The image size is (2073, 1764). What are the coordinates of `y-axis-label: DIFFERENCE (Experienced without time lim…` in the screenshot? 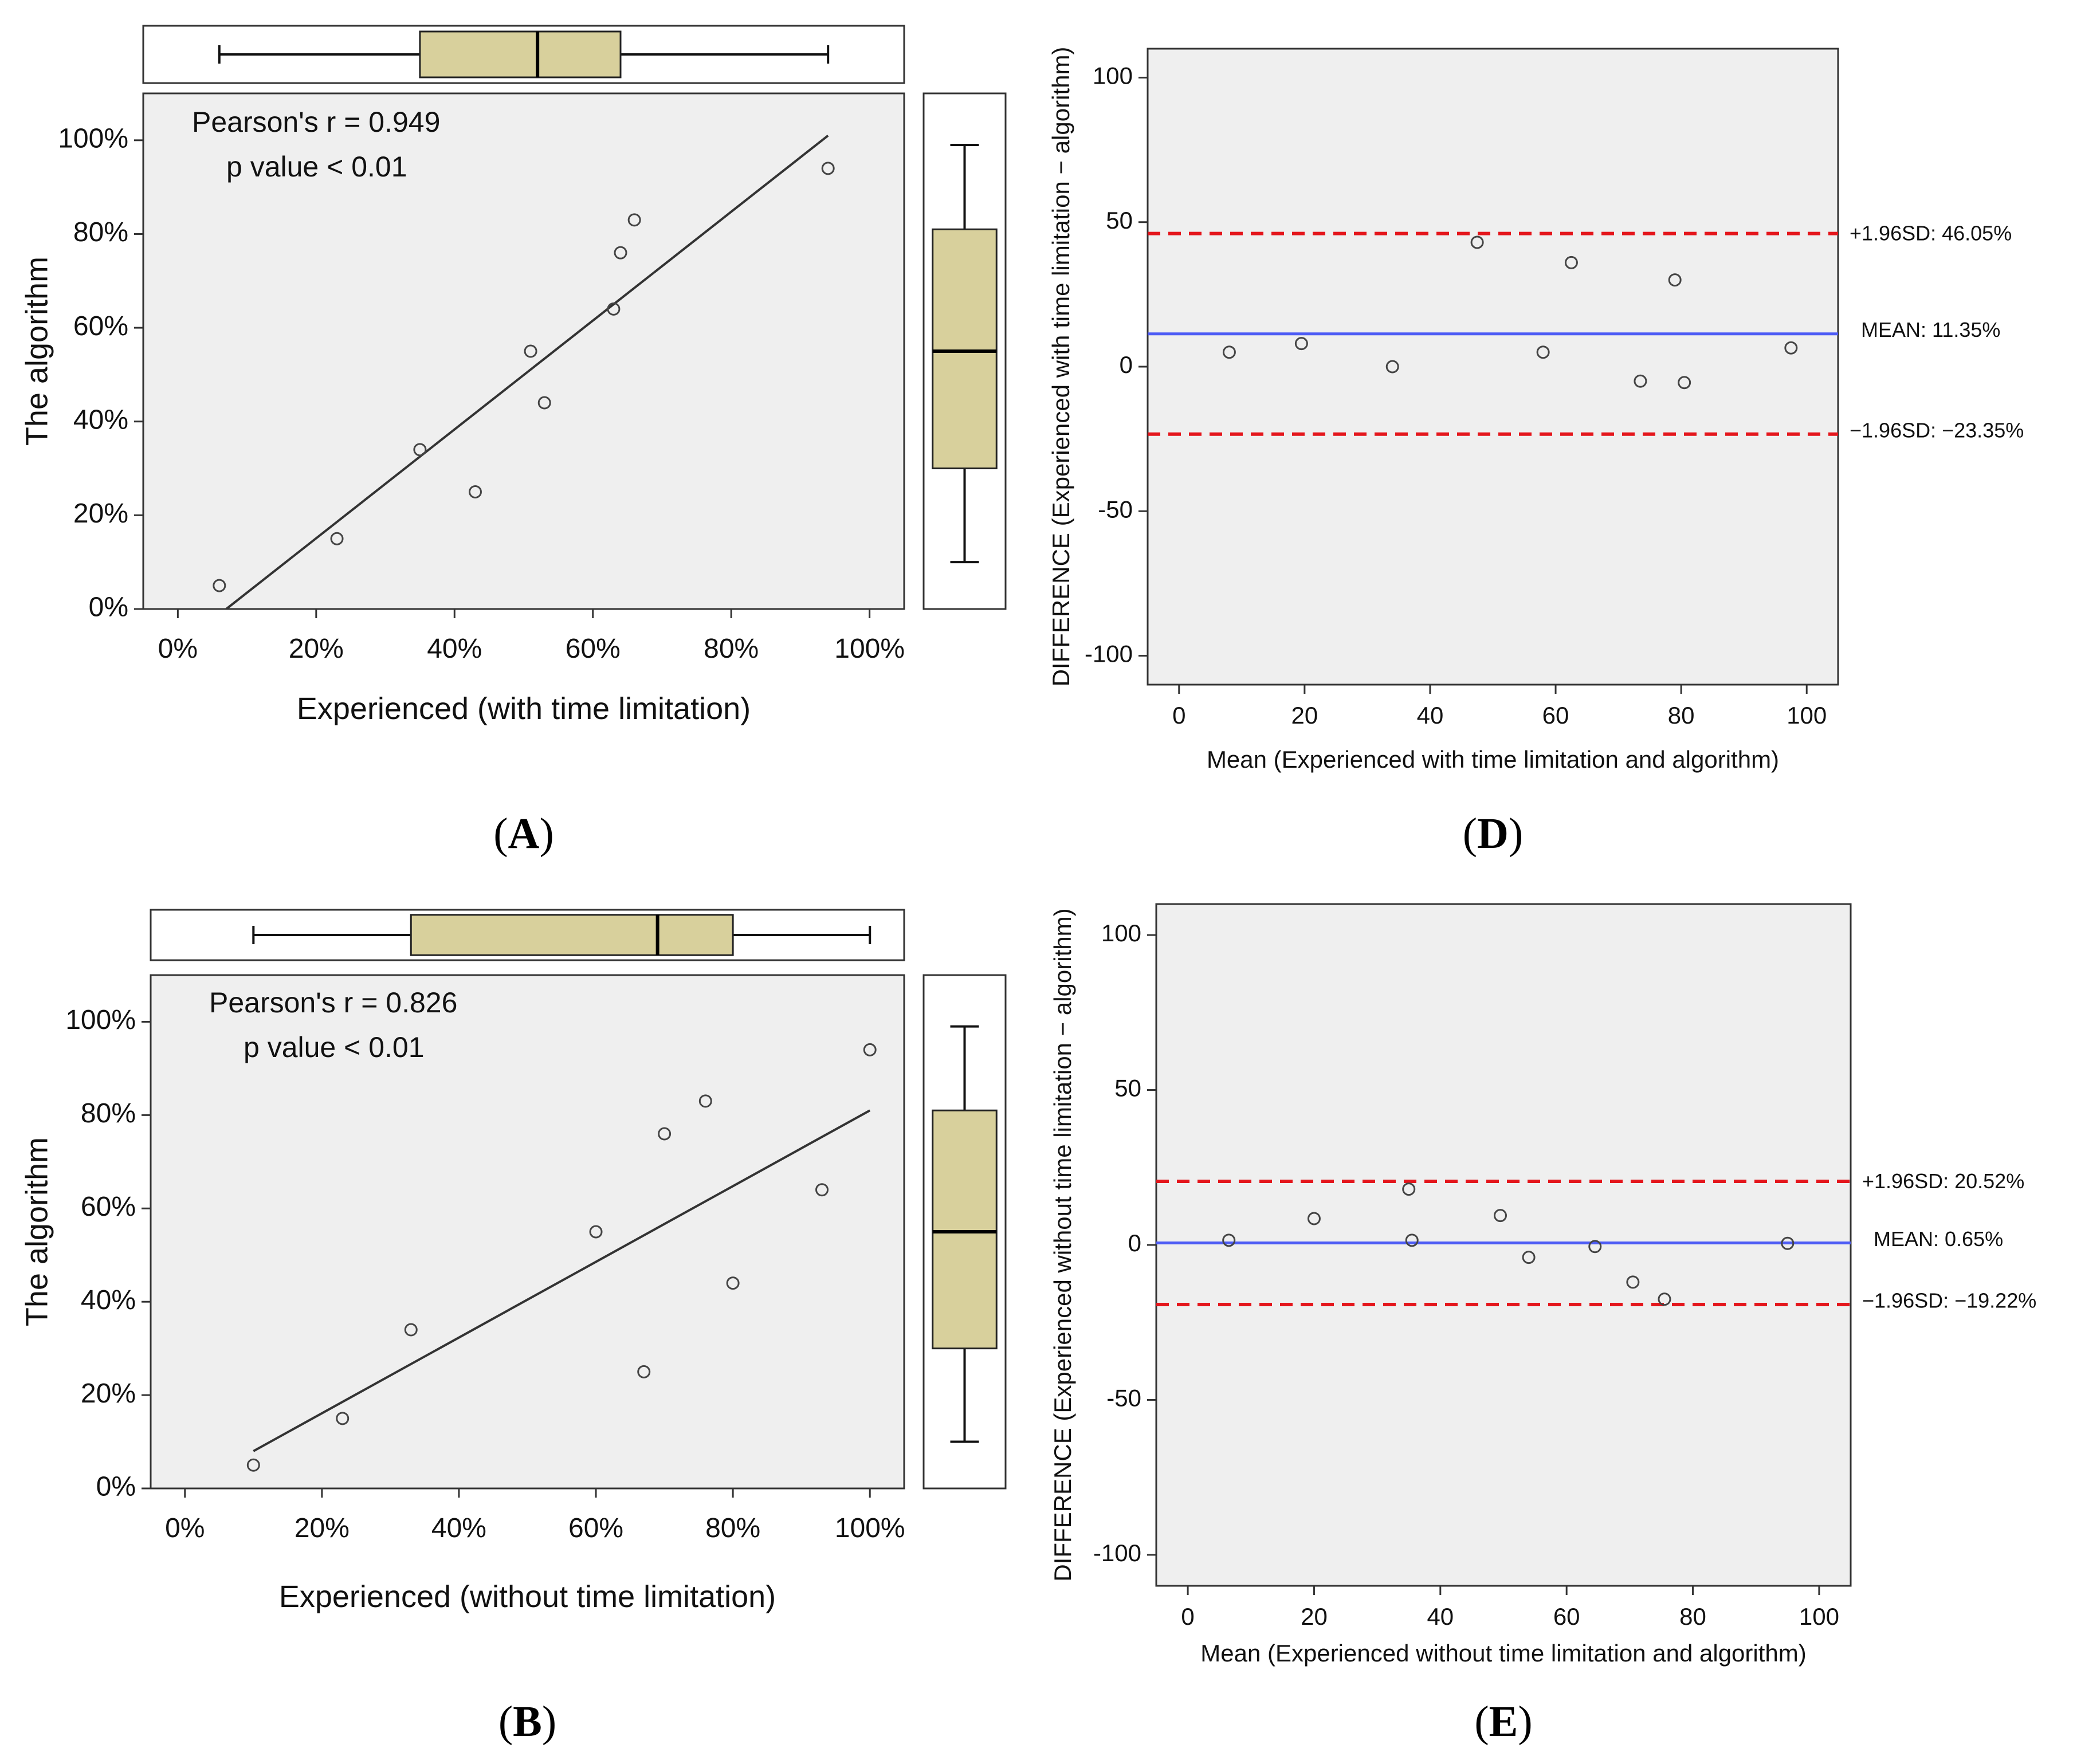 It's located at (1062, 1244).